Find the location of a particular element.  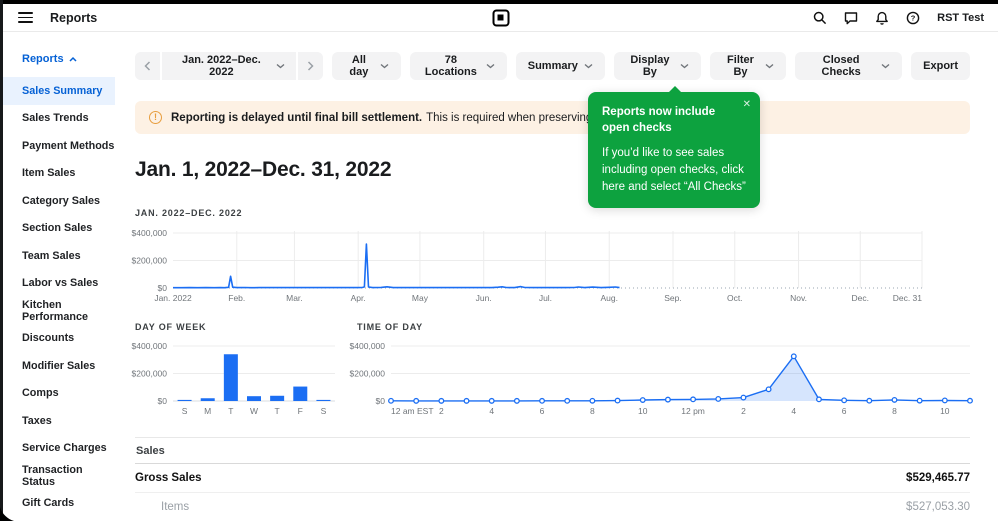

svg-text: 4 is located at coordinates (491, 411).